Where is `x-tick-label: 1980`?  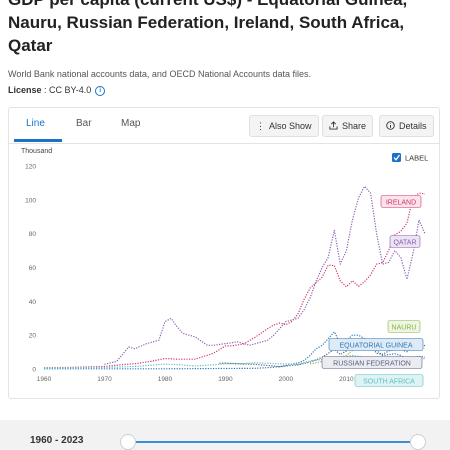 x-tick-label: 1980 is located at coordinates (165, 379).